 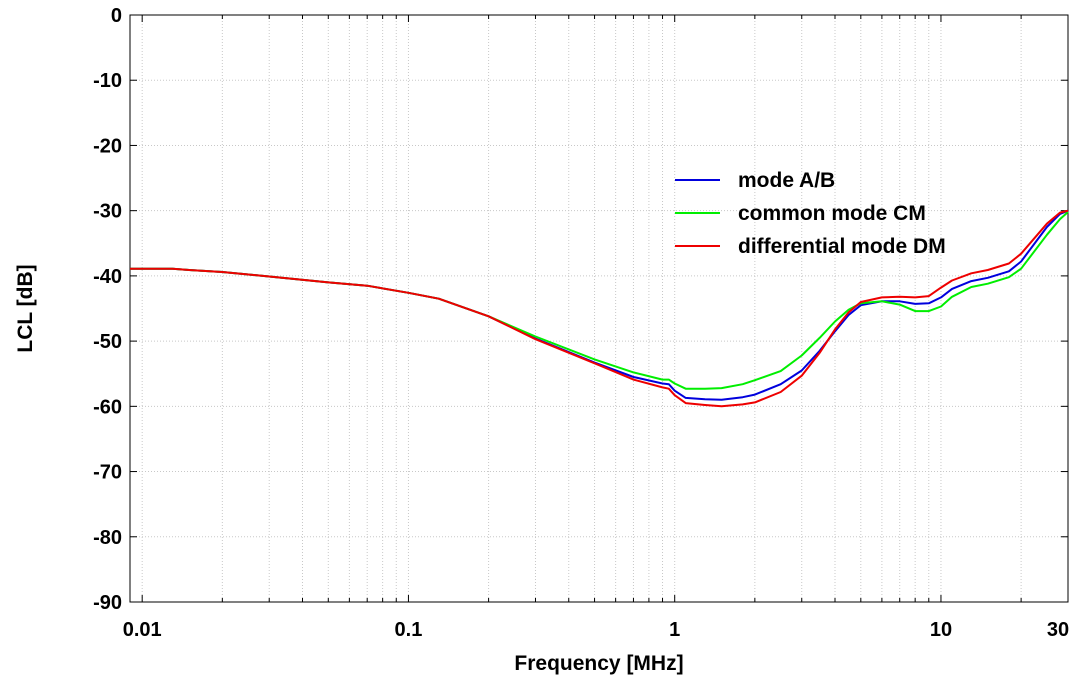 What do you see at coordinates (107, 146) in the screenshot?
I see `y-tick-label: -20` at bounding box center [107, 146].